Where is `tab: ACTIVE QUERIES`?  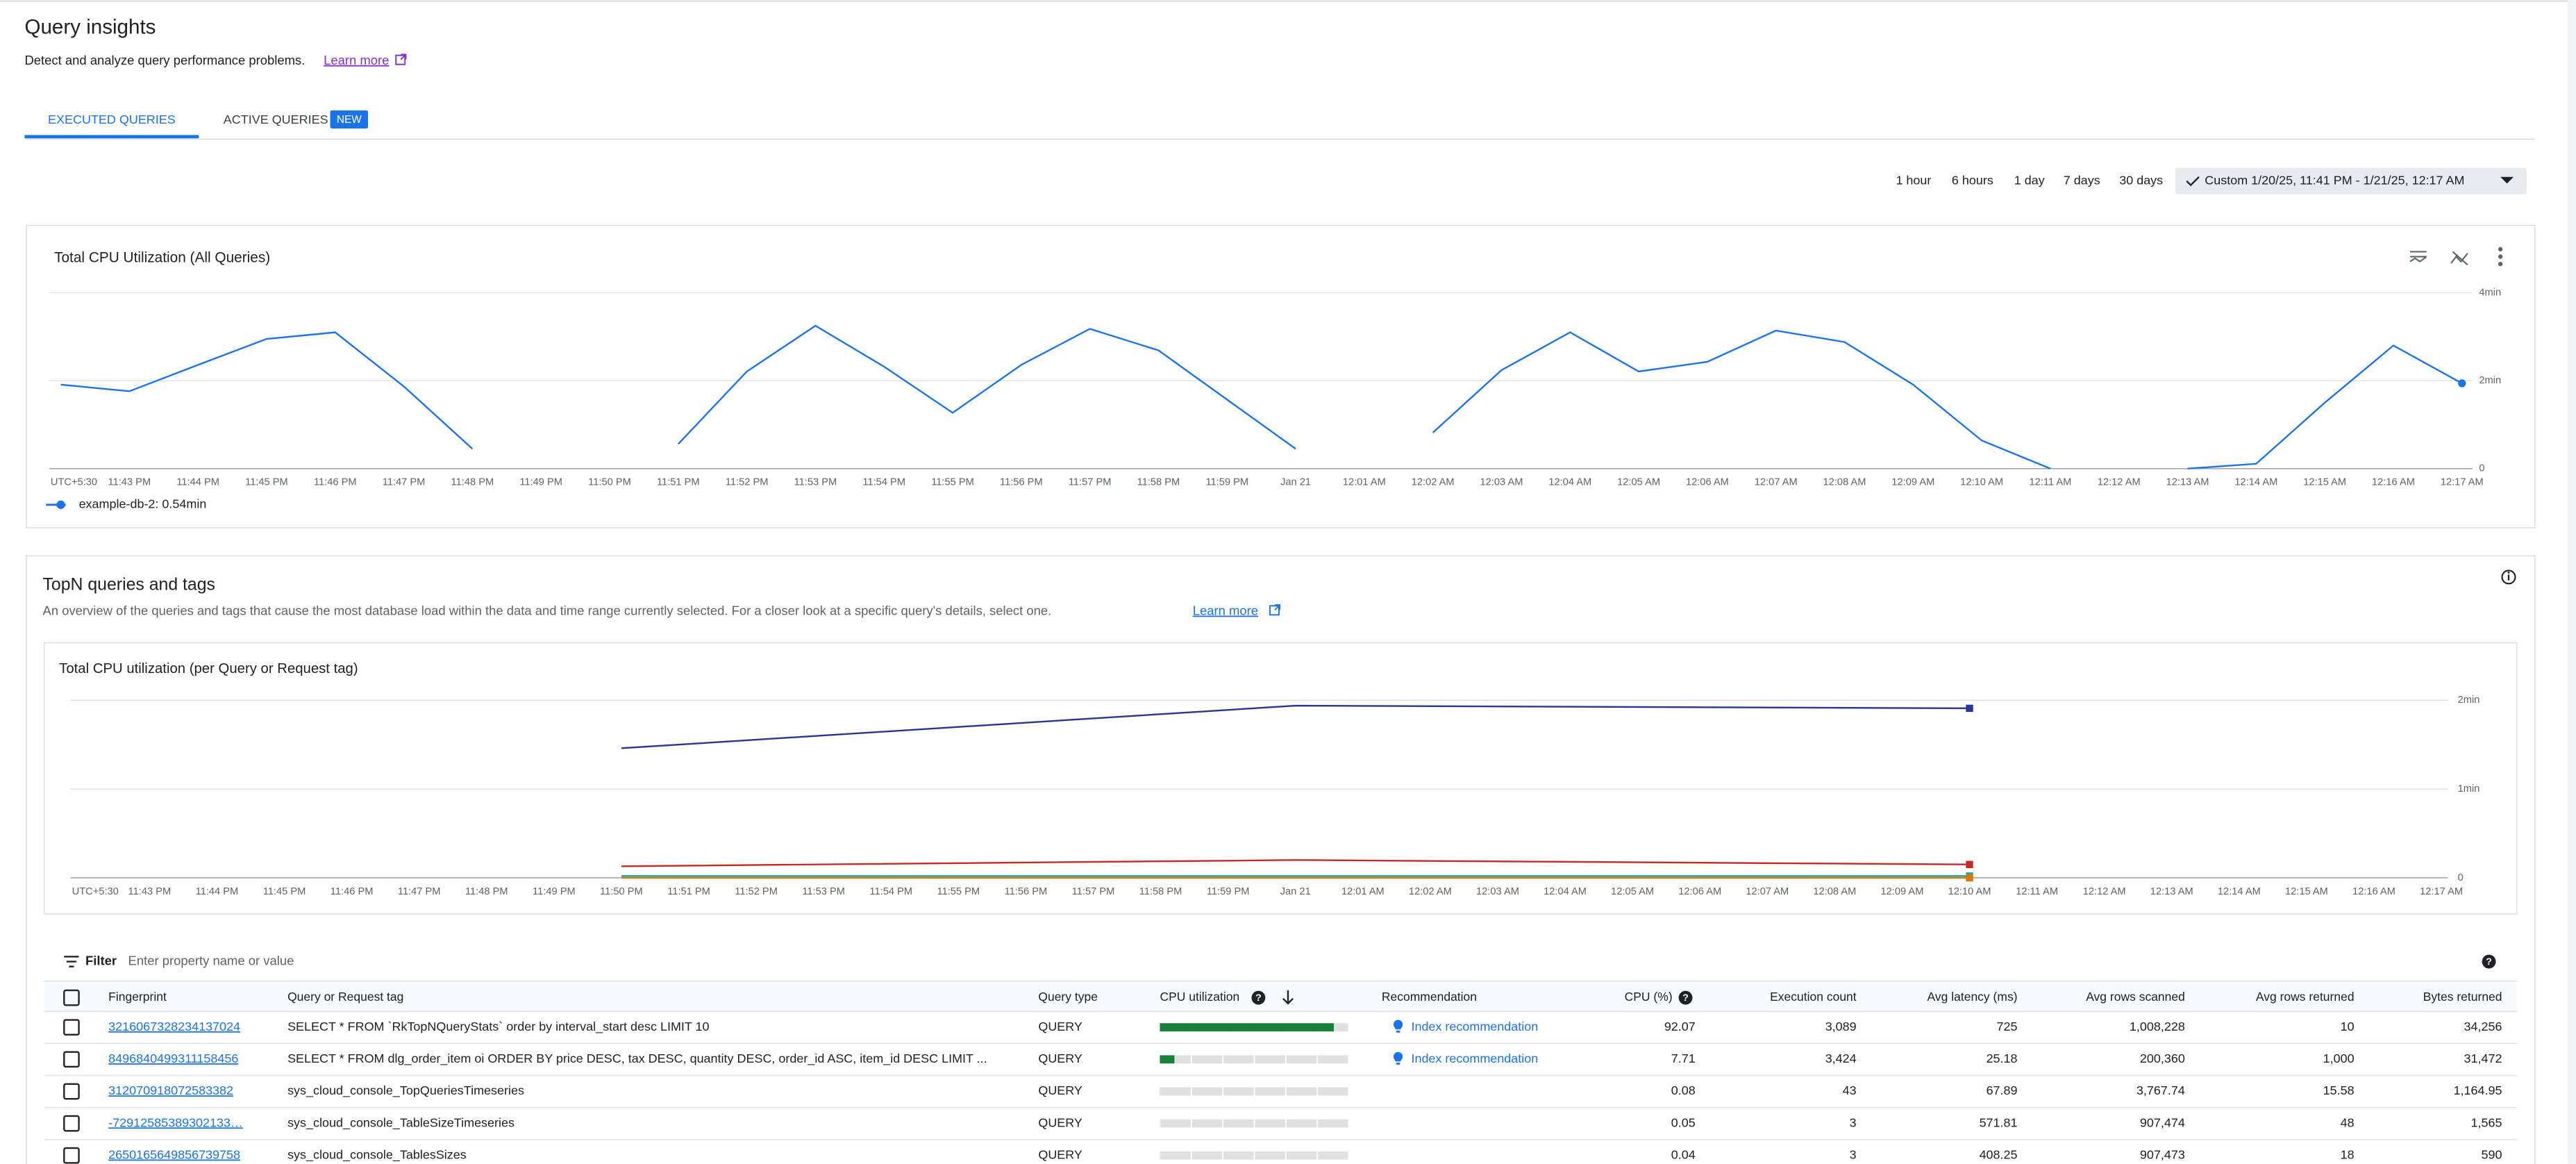 tab: ACTIVE QUERIES is located at coordinates (276, 119).